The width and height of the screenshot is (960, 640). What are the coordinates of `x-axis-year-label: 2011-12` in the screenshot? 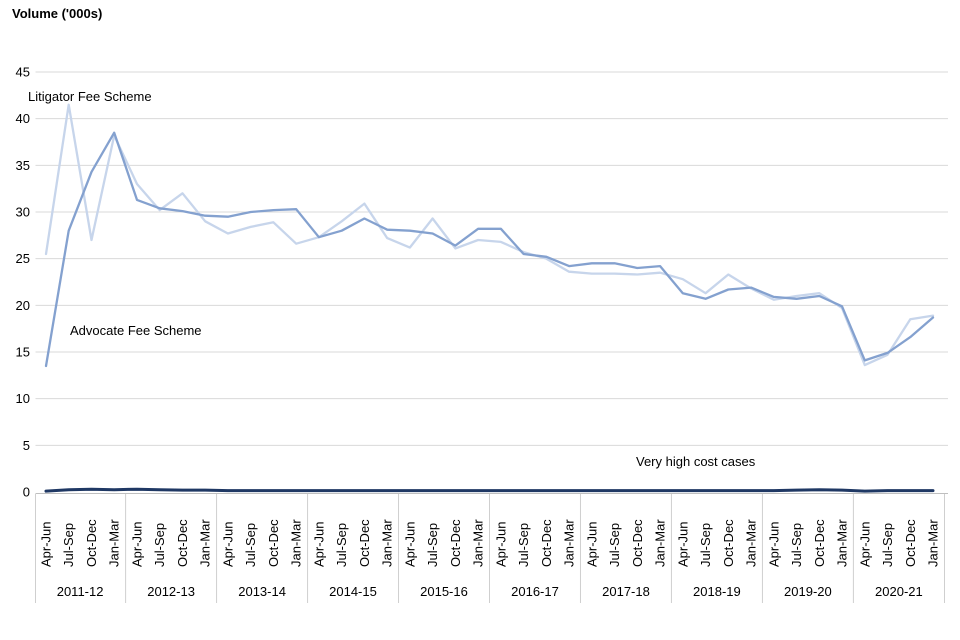 It's located at (80, 591).